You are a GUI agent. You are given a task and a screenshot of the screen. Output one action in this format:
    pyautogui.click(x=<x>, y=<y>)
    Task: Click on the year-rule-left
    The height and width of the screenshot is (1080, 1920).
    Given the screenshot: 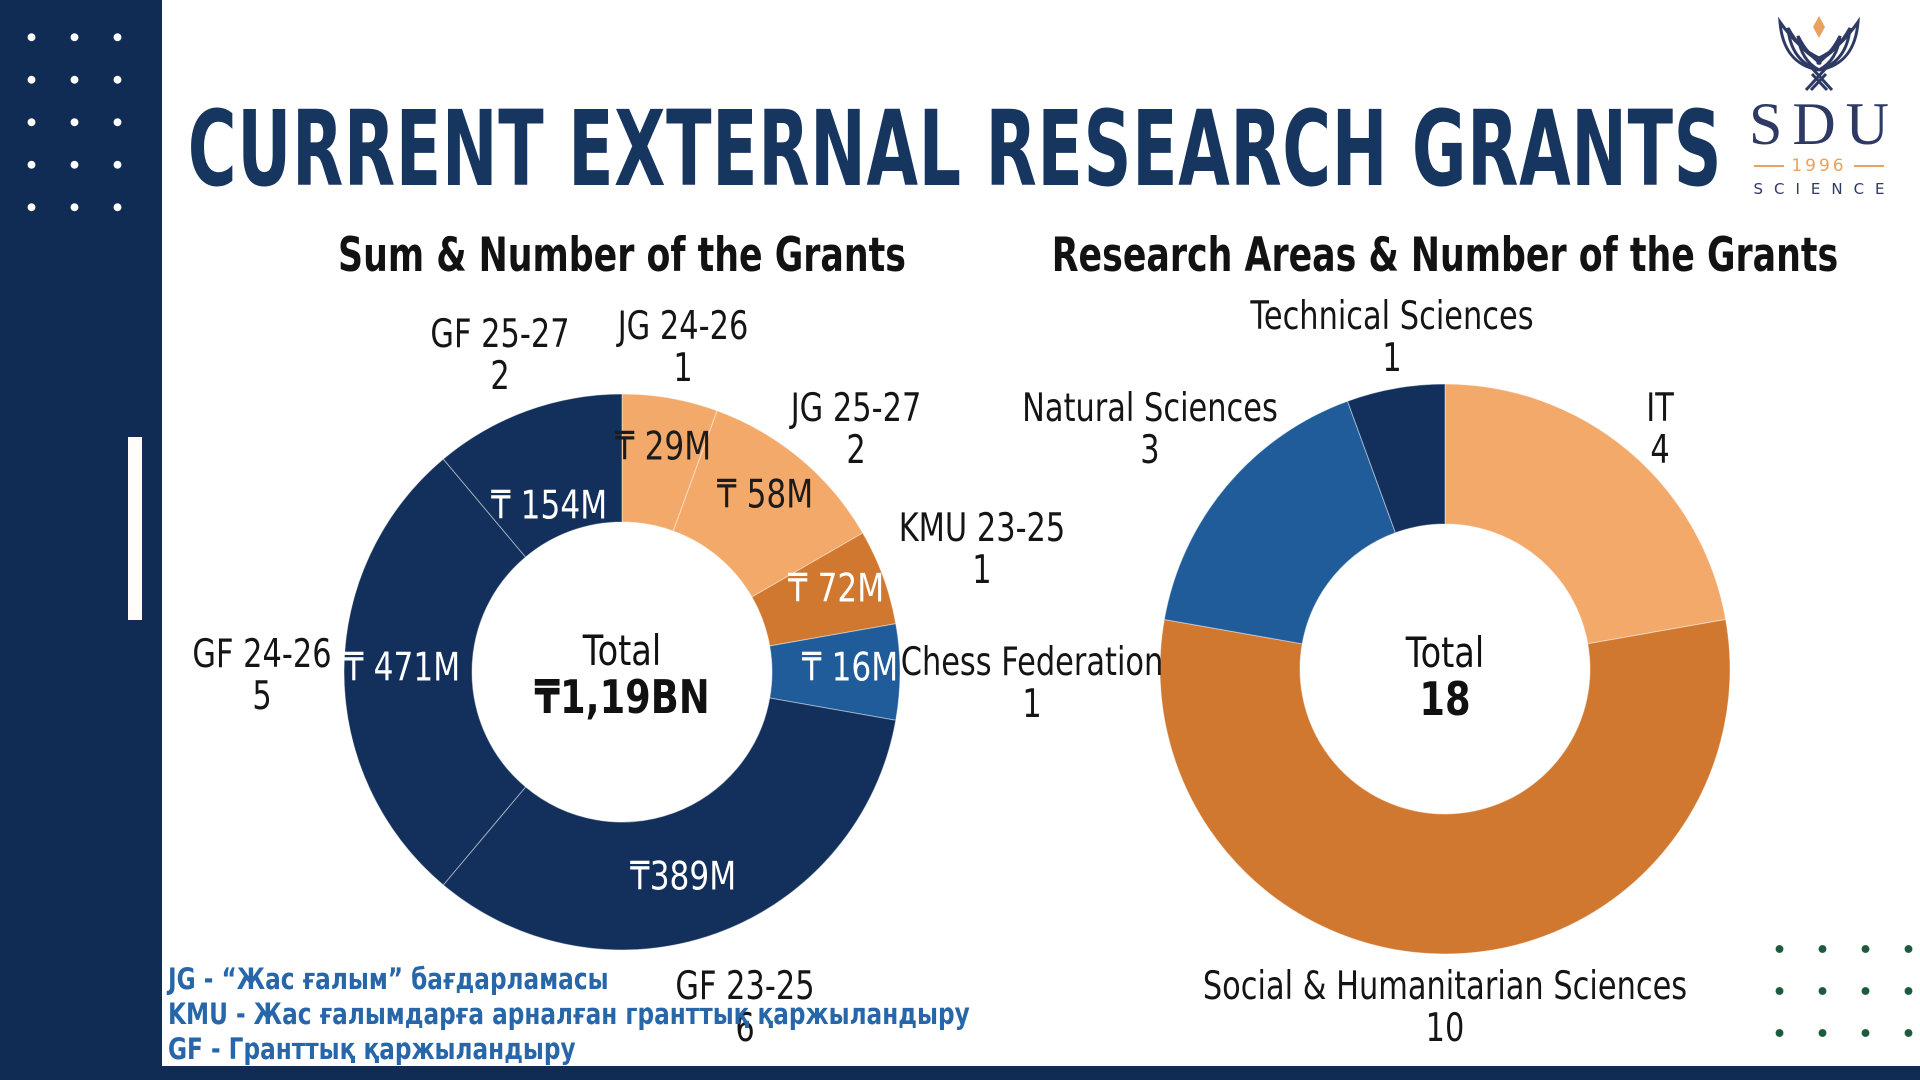 What is the action you would take?
    pyautogui.click(x=1769, y=166)
    